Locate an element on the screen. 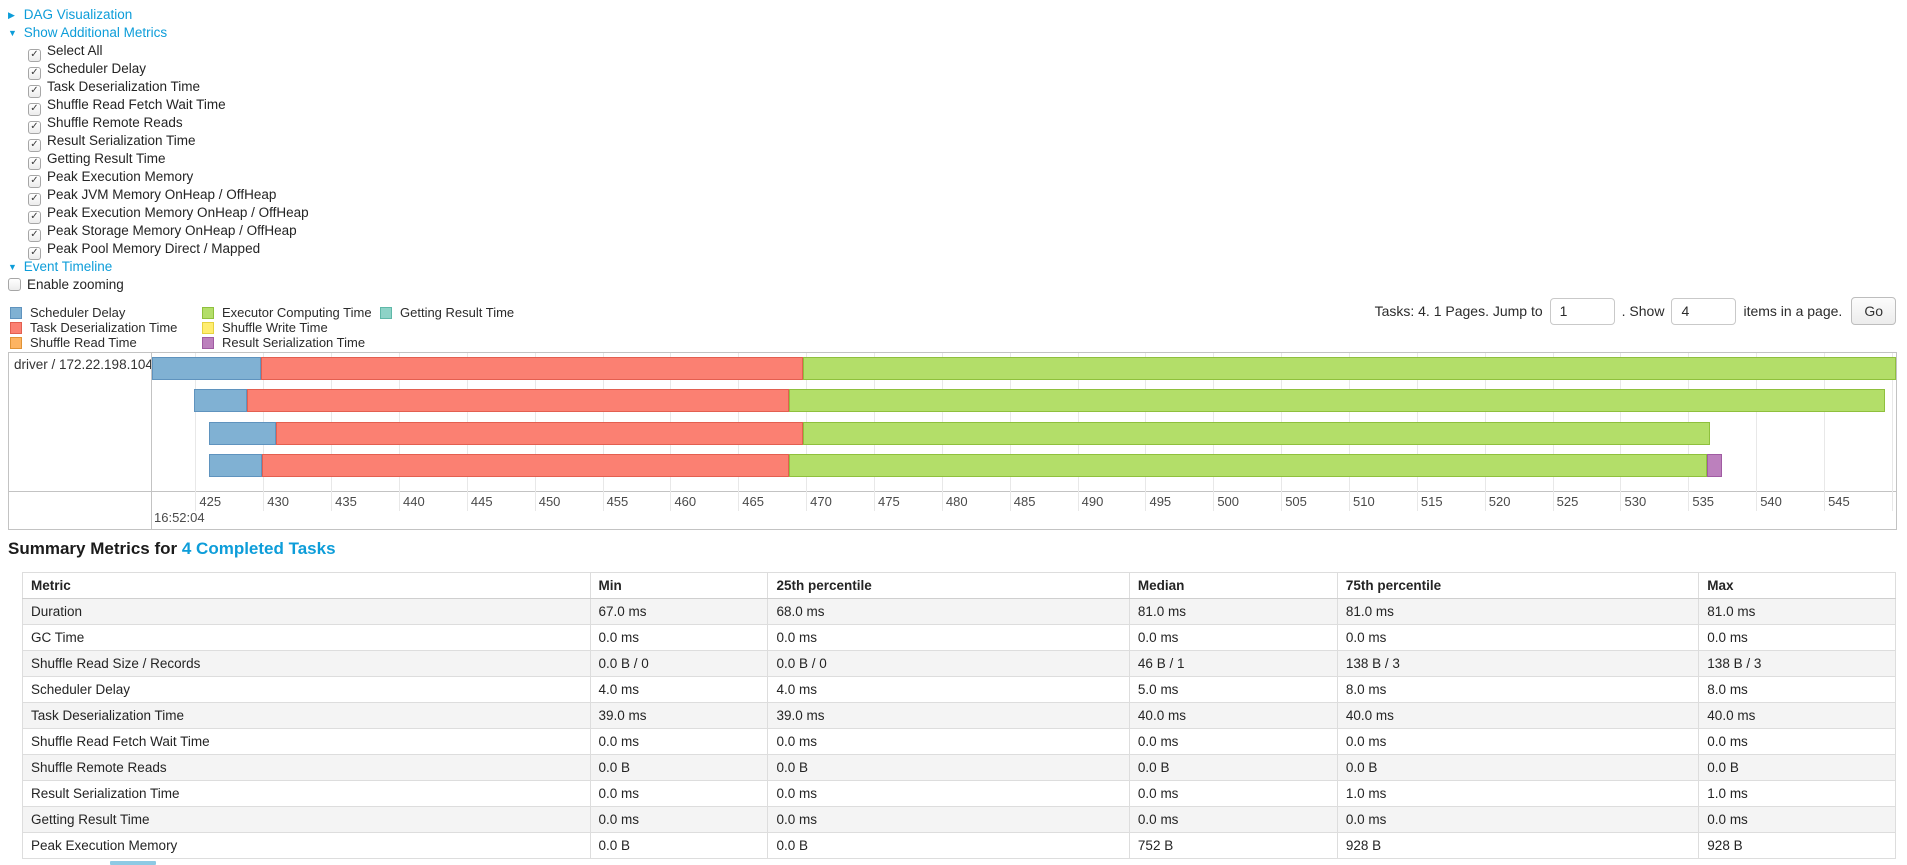 The image size is (1907, 865). metric-checkbox-row: Peak Execution Memory is located at coordinates (168, 178).